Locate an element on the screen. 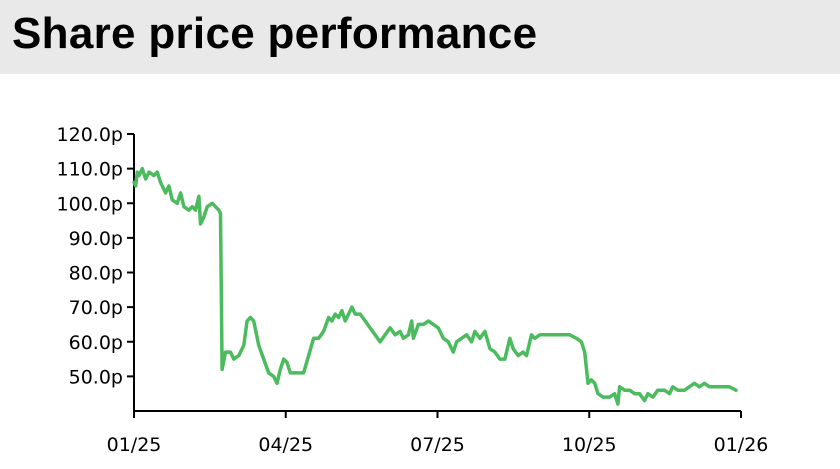 This screenshot has height=469, width=840. y-tick-label: 50.0p is located at coordinates (96, 377).